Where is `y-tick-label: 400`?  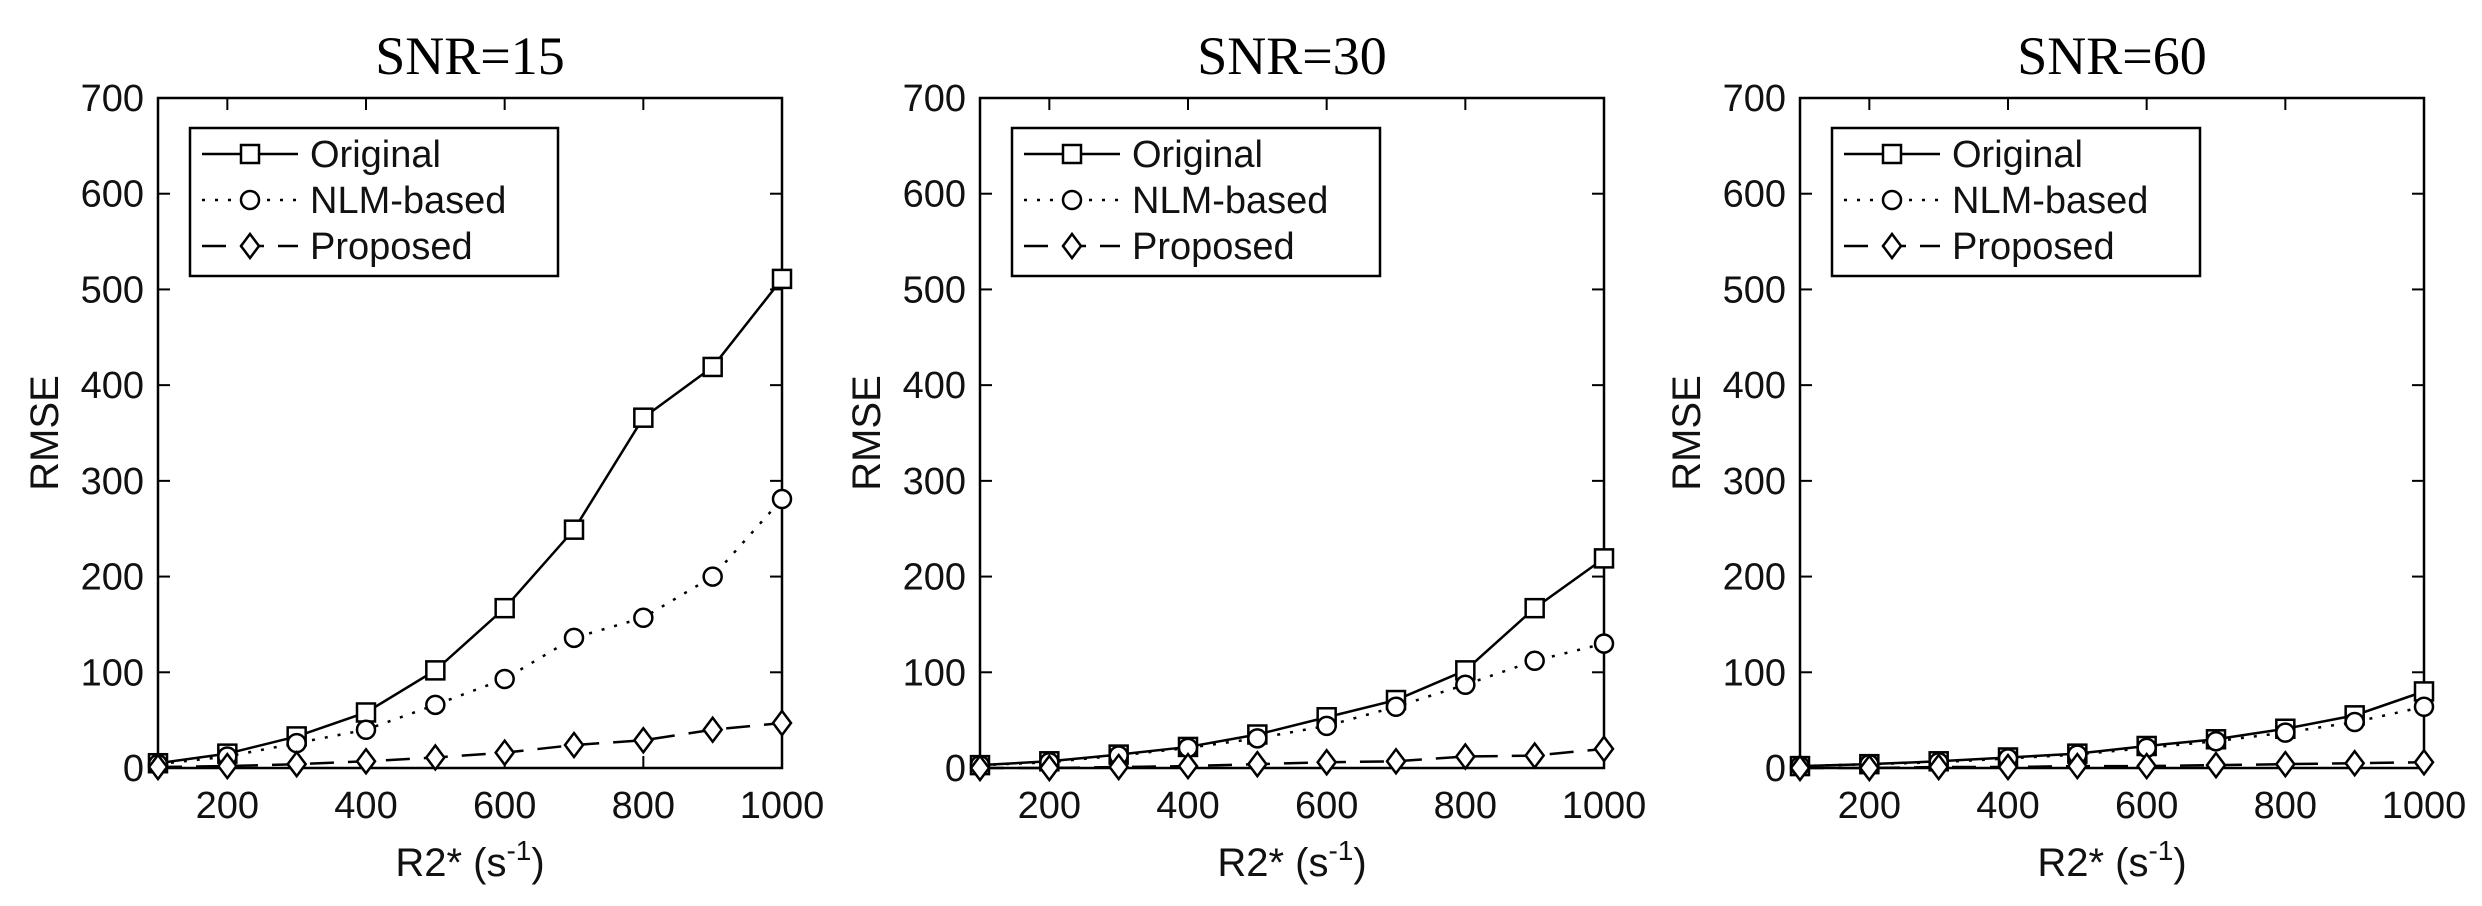 y-tick-label: 400 is located at coordinates (112, 386).